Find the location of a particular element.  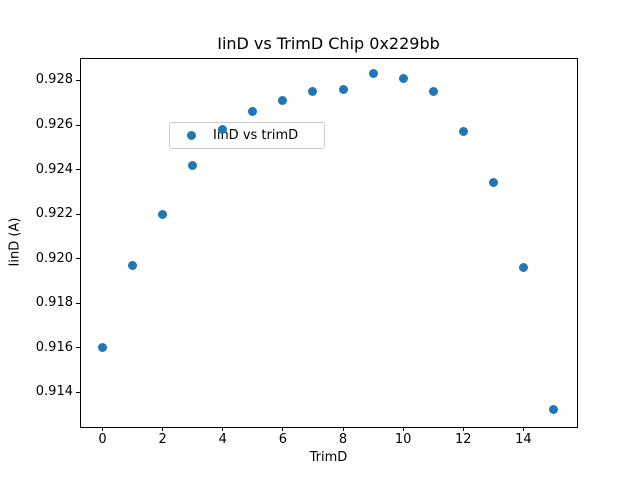

x-tick-label: 12 is located at coordinates (463, 439).